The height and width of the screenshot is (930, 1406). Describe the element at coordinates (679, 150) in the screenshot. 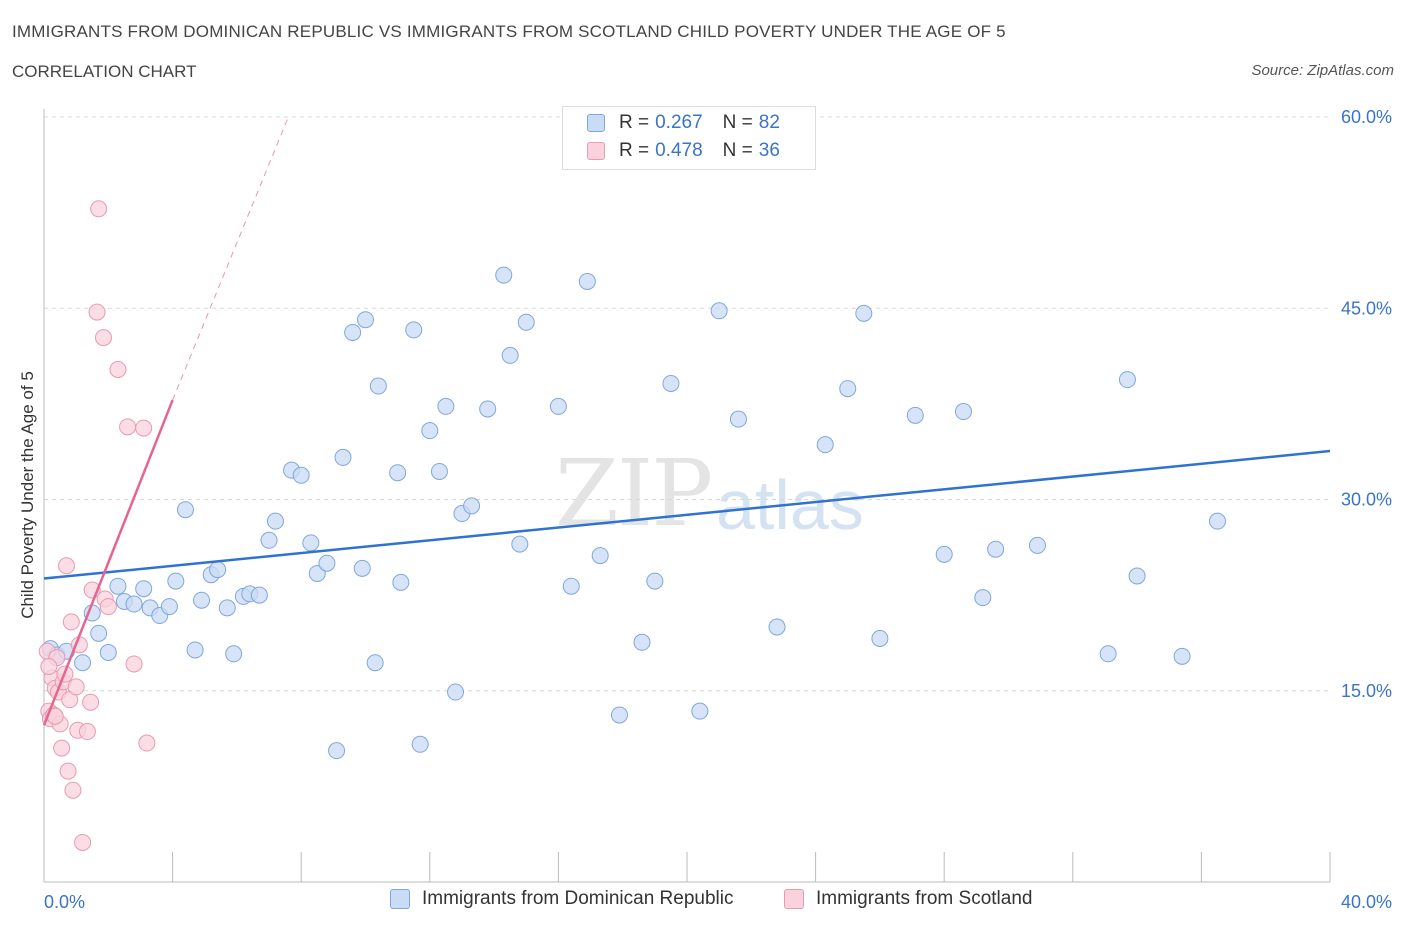

I see `r-value-pink: 0.478` at that location.